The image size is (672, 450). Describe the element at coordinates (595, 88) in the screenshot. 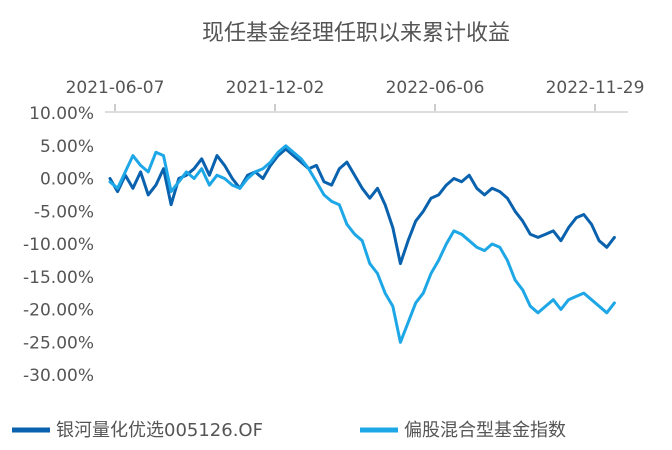

I see `x-tick-label: 2022-11-29` at that location.